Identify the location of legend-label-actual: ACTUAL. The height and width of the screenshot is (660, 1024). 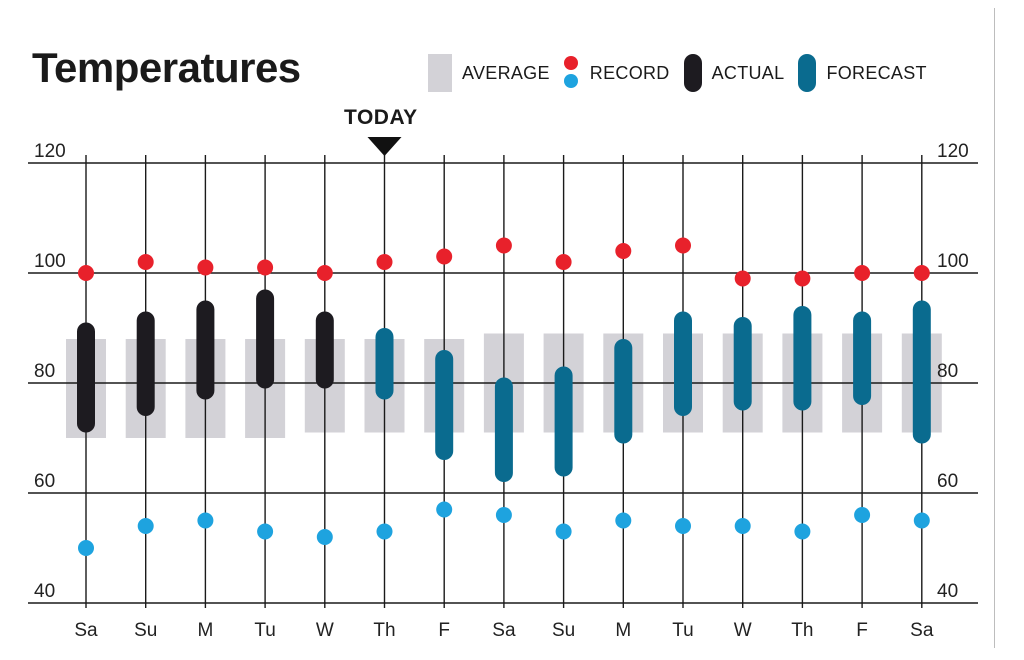
(748, 72).